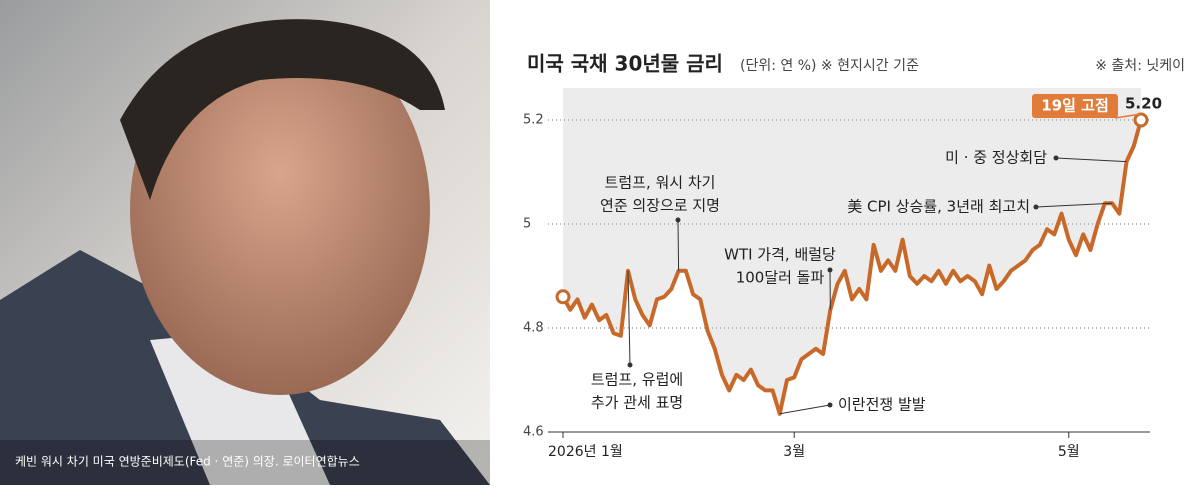  I want to click on annotation-text: 트럼프, 유럽에, so click(637, 380).